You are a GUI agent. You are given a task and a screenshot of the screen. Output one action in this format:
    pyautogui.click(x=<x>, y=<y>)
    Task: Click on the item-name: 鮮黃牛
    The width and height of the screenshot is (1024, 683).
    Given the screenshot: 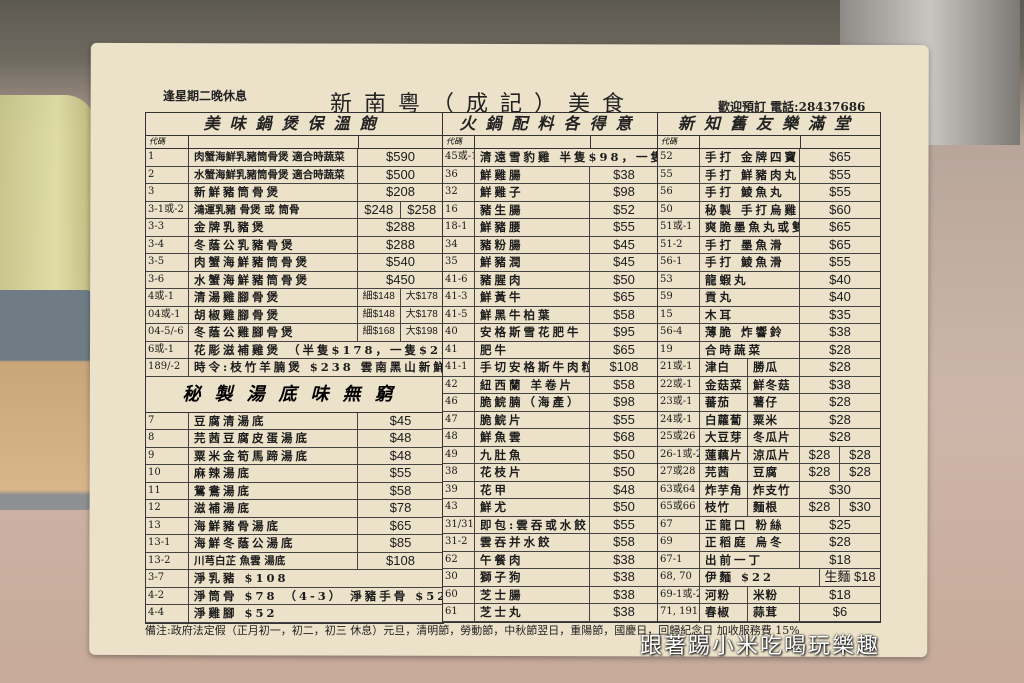 What is the action you would take?
    pyautogui.click(x=532, y=297)
    